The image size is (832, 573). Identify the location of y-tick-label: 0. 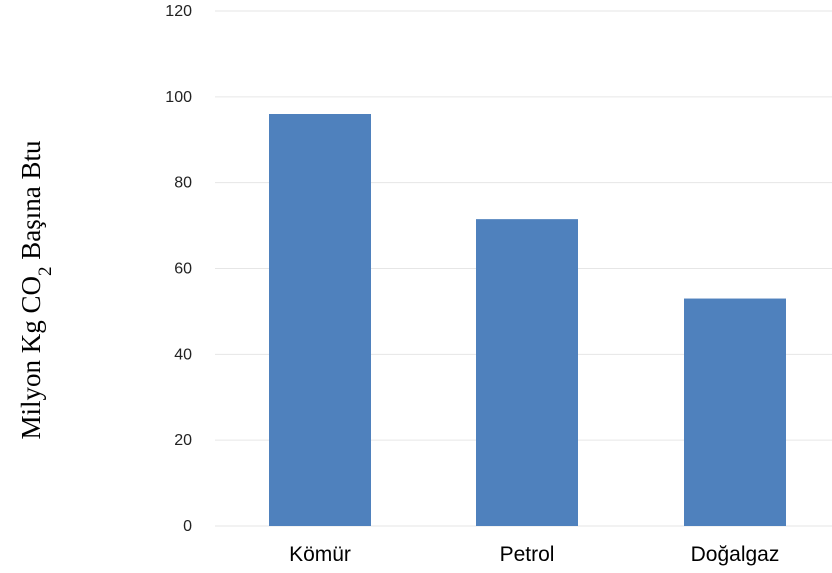
(187, 526).